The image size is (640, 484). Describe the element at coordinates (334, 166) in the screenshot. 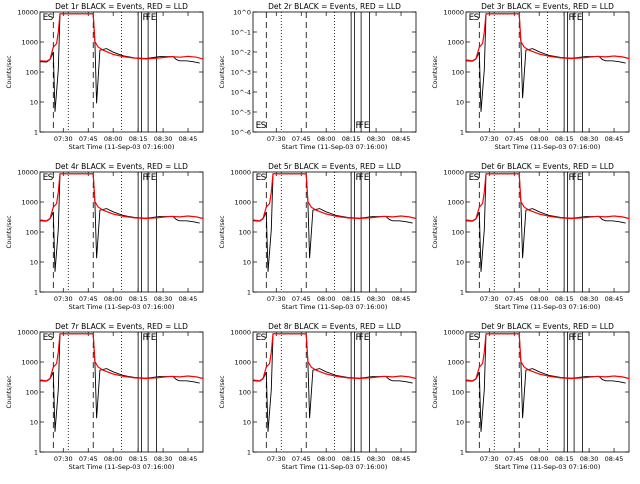

I see `chart-title: Det 5r BLACK = Events, RED = LLD` at that location.